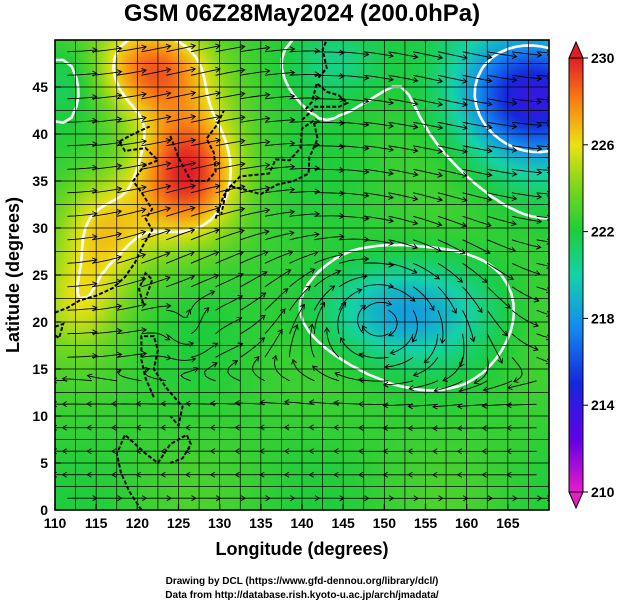 The height and width of the screenshot is (605, 619). What do you see at coordinates (385, 523) in the screenshot?
I see `x-tick-label: 150` at bounding box center [385, 523].